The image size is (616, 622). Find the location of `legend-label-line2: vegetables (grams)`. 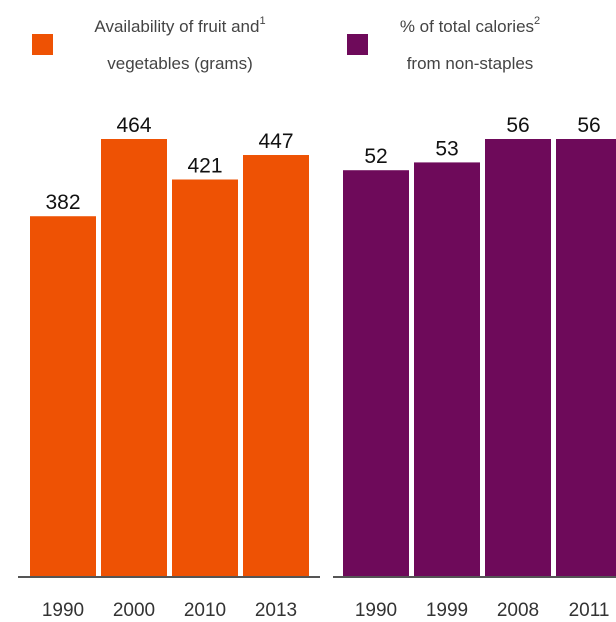

legend-label-line2: vegetables (grams) is located at coordinates (180, 63).